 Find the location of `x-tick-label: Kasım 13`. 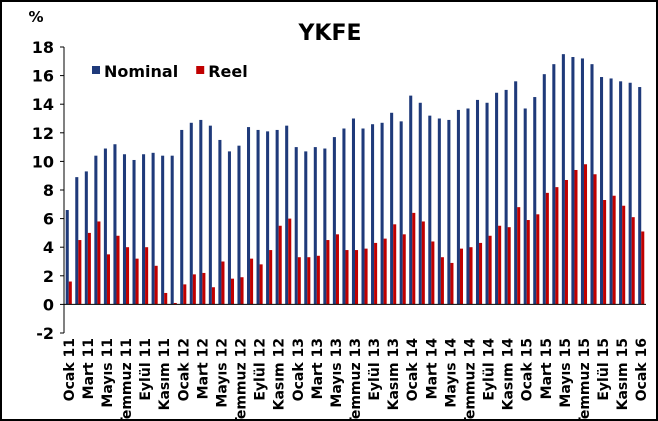

x-tick-label: Kasım 13 is located at coordinates (394, 374).